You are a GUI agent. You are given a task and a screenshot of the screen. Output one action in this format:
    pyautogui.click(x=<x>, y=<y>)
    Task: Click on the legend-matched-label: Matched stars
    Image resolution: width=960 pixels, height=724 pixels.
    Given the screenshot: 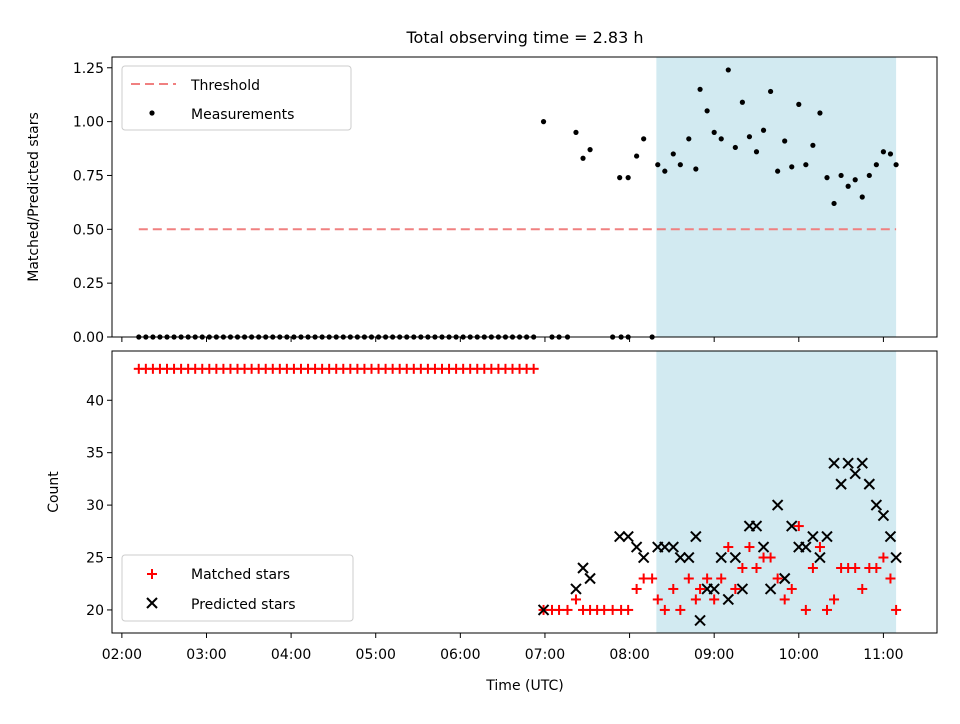 What is the action you would take?
    pyautogui.click(x=240, y=575)
    